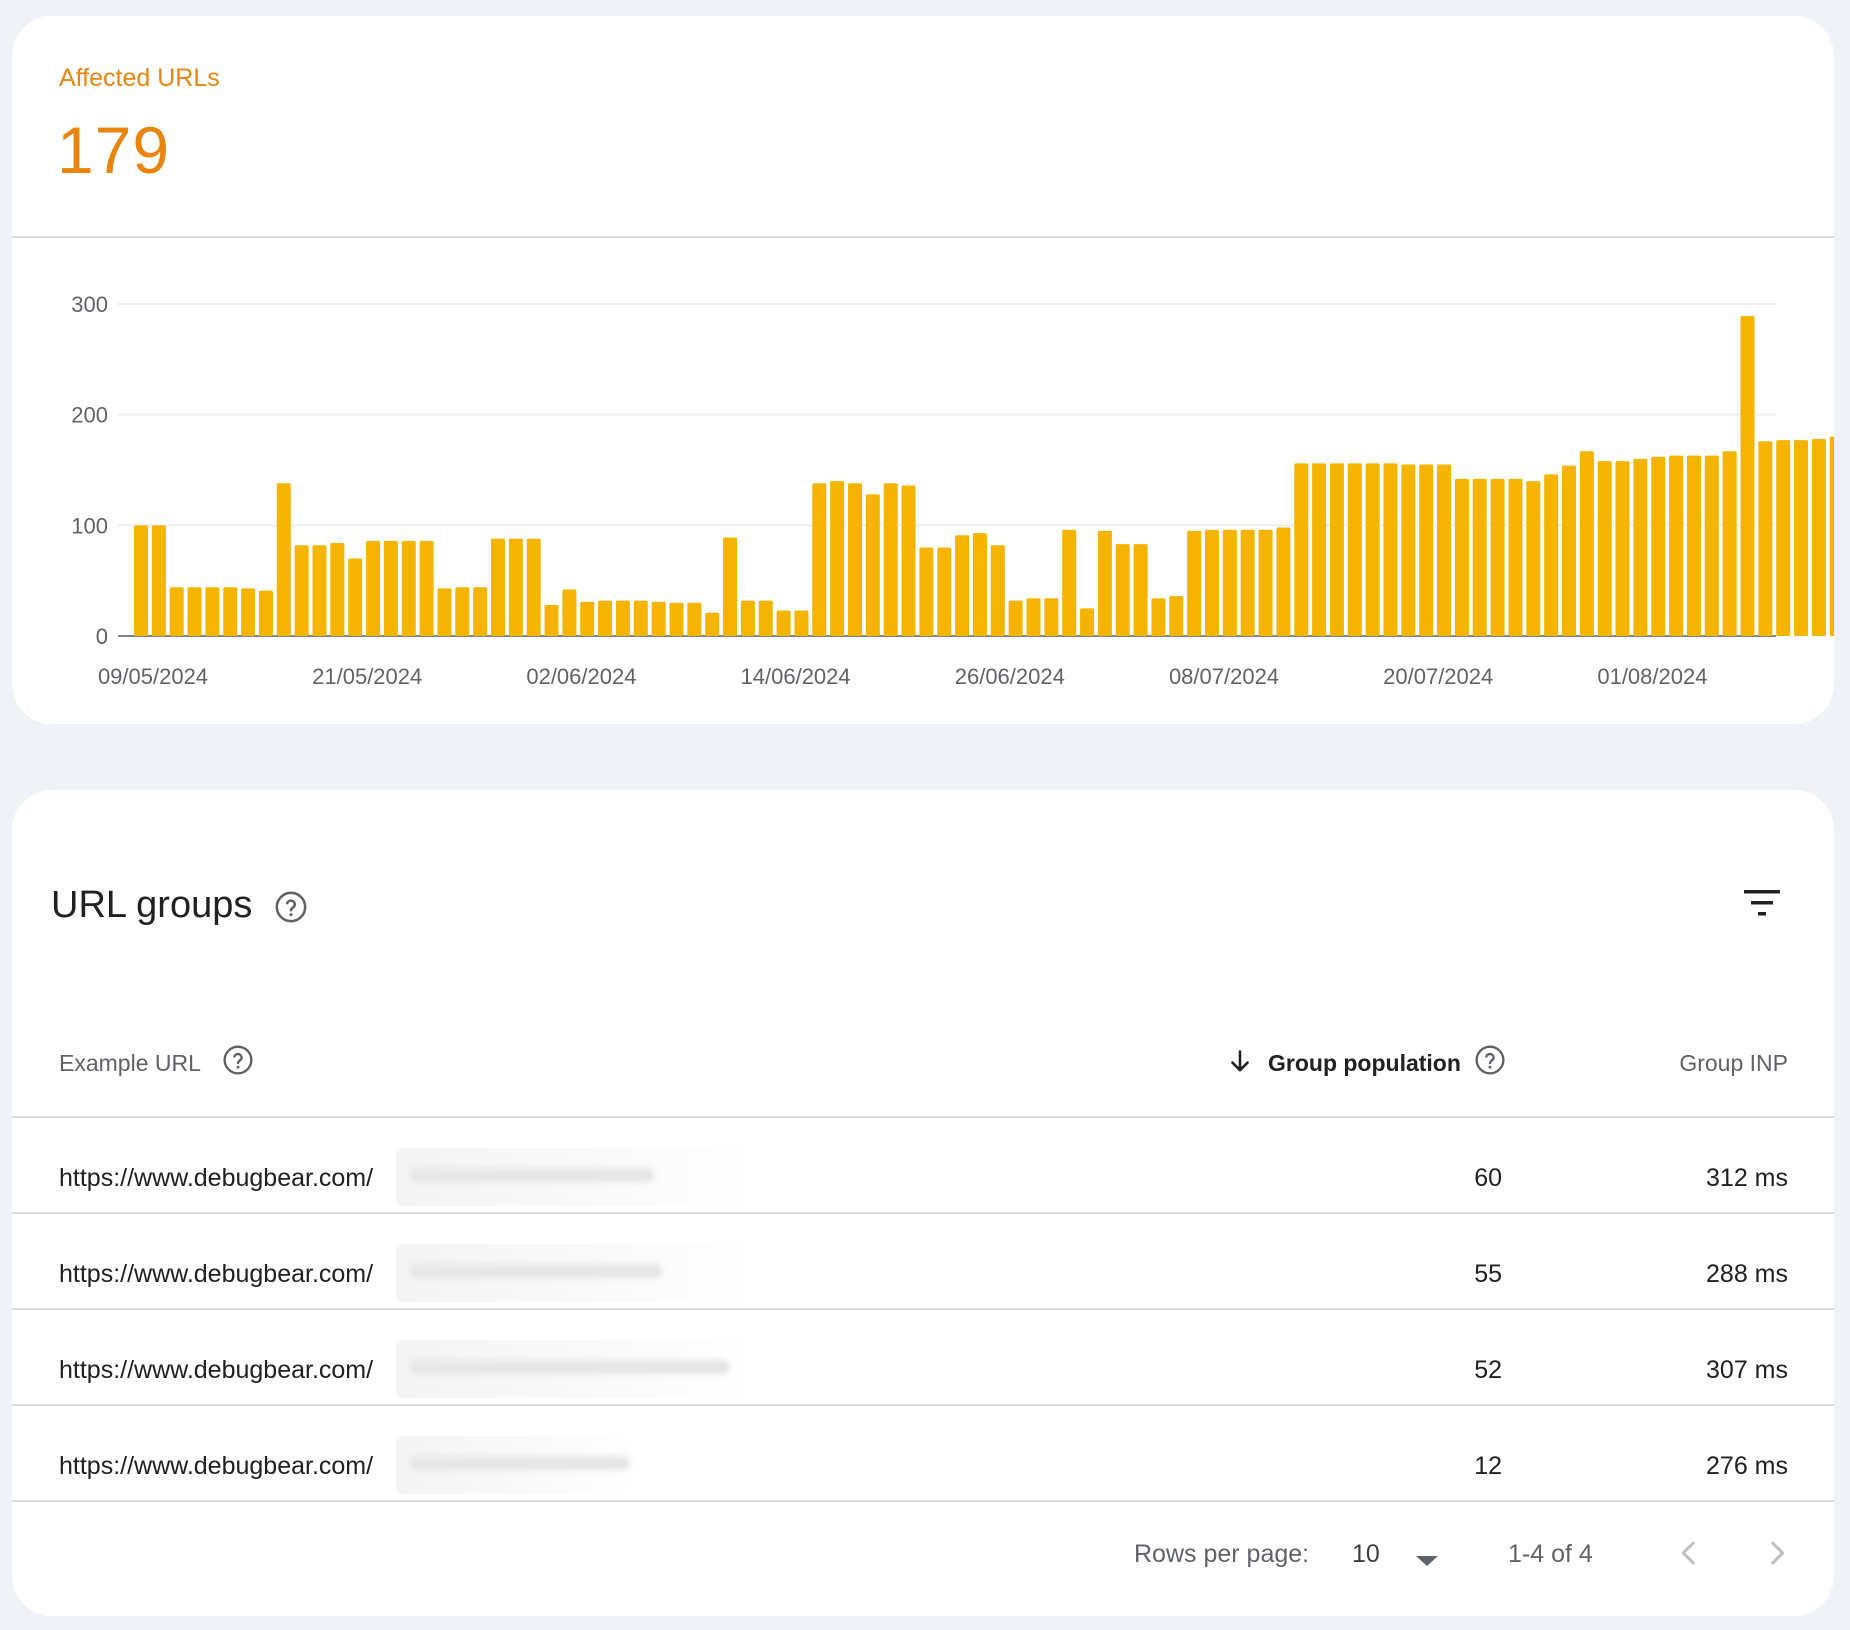 Image resolution: width=1850 pixels, height=1630 pixels. What do you see at coordinates (1733, 1063) in the screenshot?
I see `column-header-group-inp: Group INP` at bounding box center [1733, 1063].